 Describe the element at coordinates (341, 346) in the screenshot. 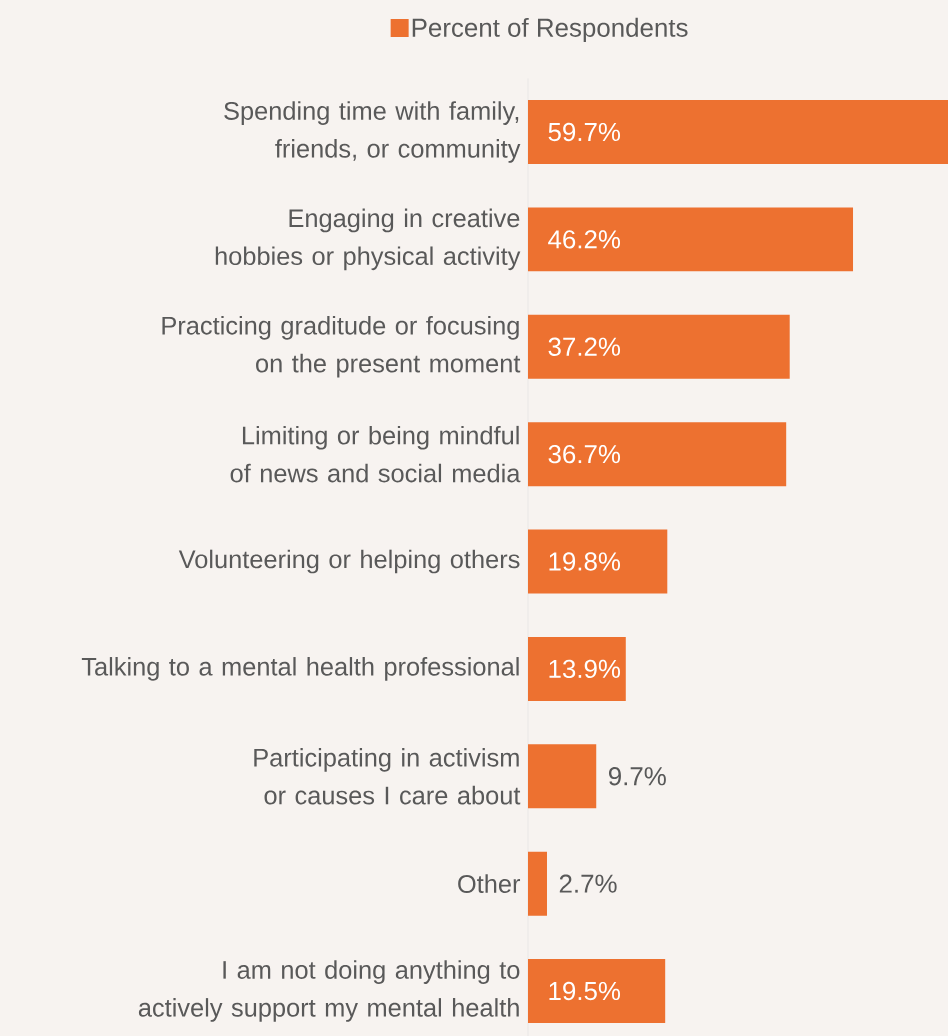

I see `y-tick-label: Practicing graditude or focusing on the present moment` at that location.